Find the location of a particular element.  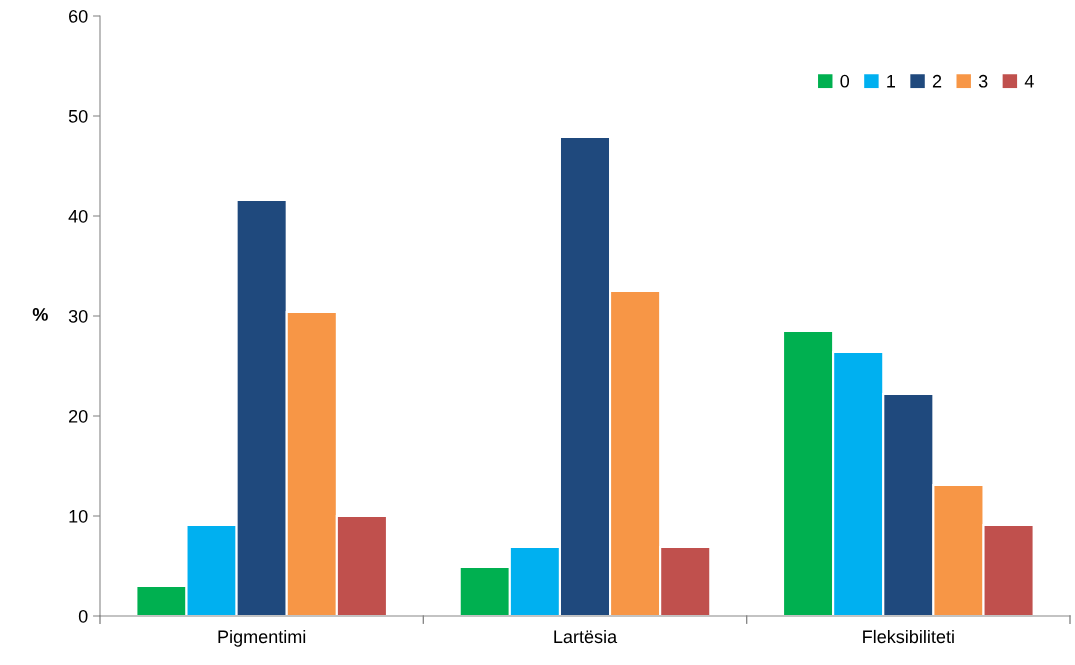

legend-label: 1 is located at coordinates (891, 81).